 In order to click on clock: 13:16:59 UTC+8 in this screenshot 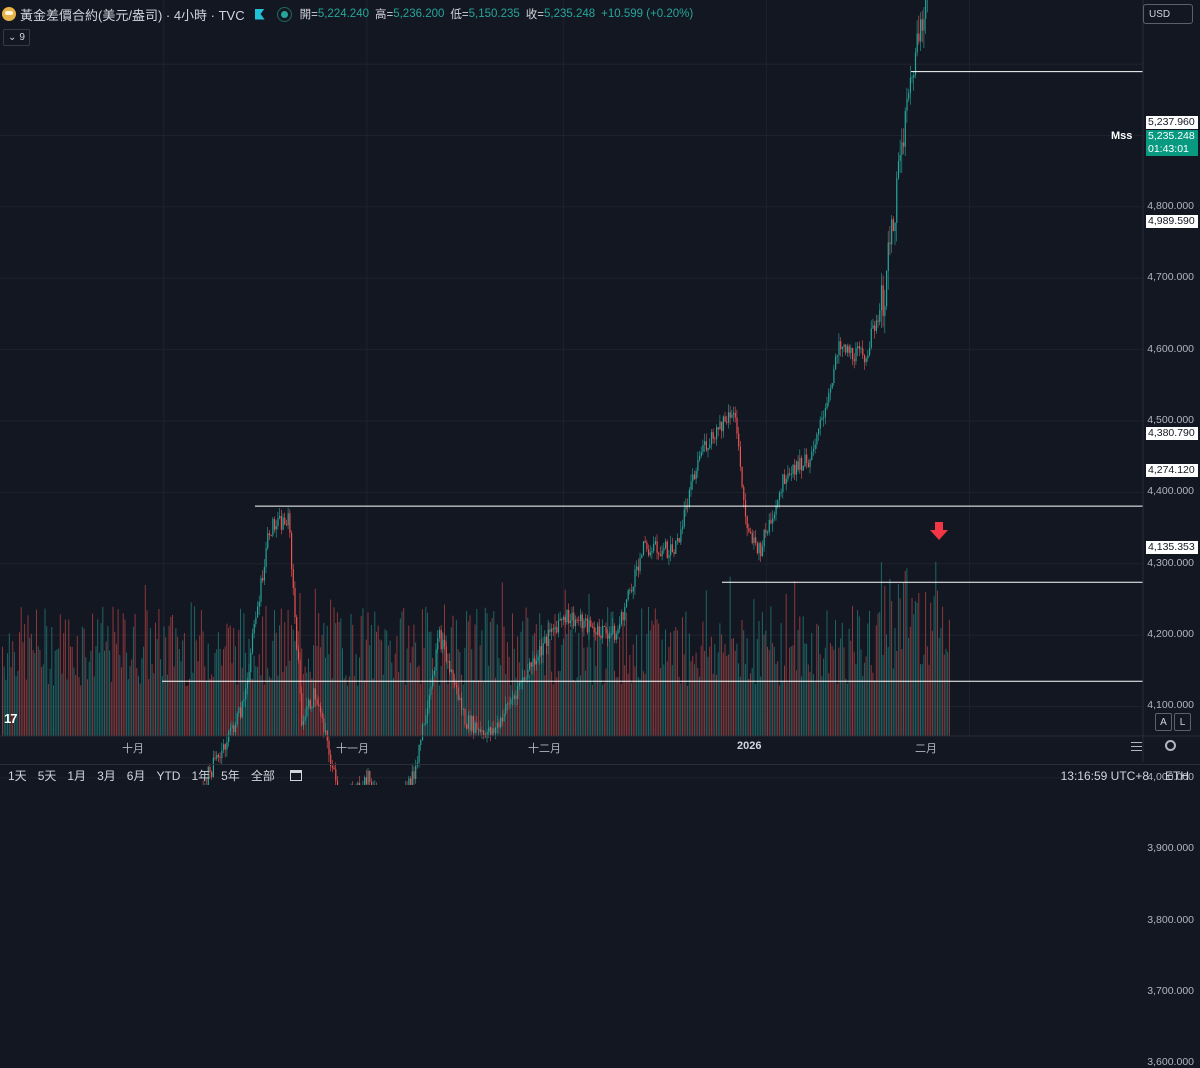, I will do `click(1104, 775)`.